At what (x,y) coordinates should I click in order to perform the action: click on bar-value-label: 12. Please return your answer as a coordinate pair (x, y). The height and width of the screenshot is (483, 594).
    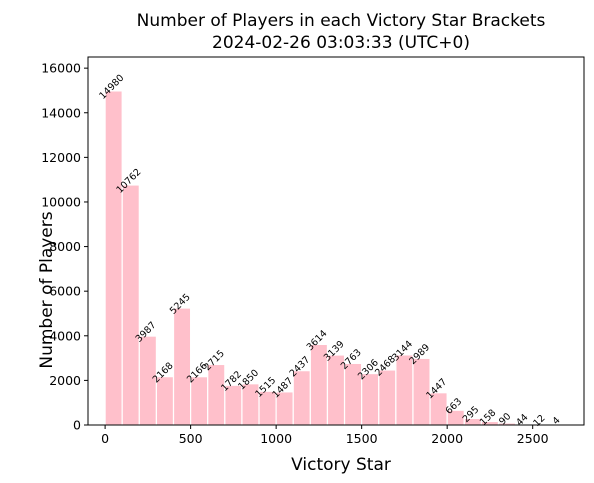
    Looking at the image, I should click on (539, 421).